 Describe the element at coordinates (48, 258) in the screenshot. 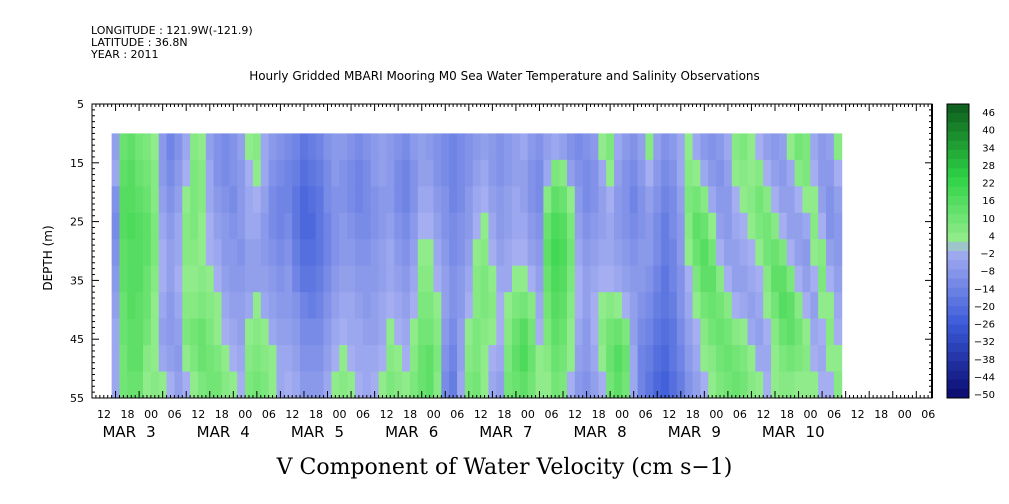

I see `y-axis-label: DEPTH (m)` at that location.